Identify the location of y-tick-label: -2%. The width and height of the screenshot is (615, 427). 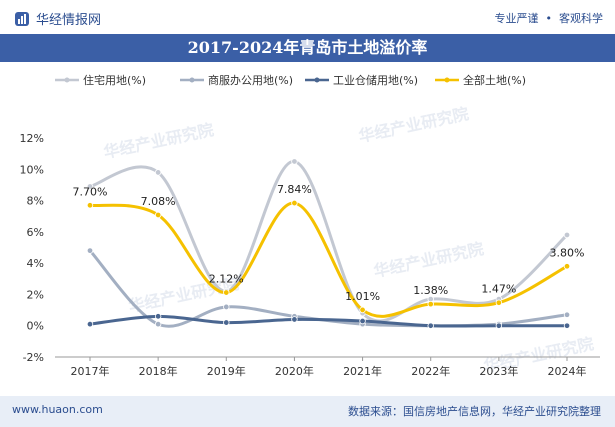
(33, 357).